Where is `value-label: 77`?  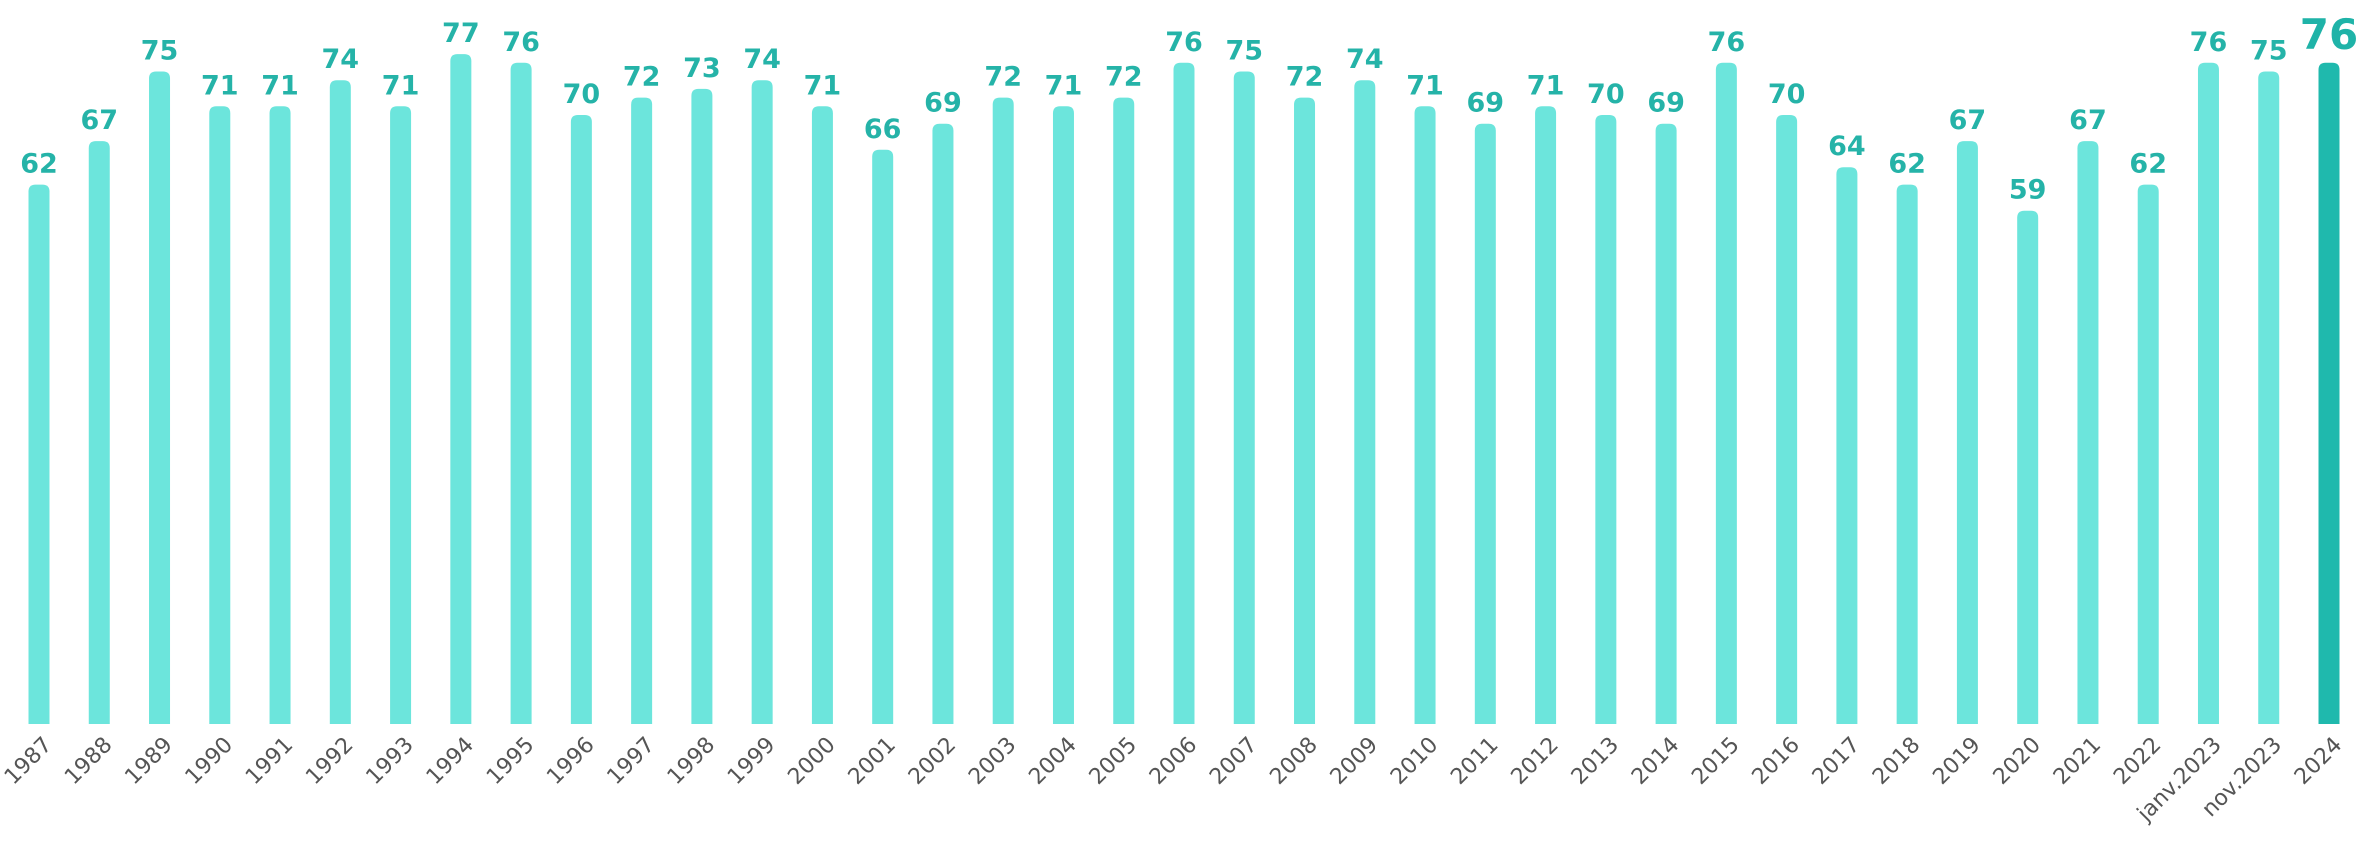
value-label: 77 is located at coordinates (461, 33).